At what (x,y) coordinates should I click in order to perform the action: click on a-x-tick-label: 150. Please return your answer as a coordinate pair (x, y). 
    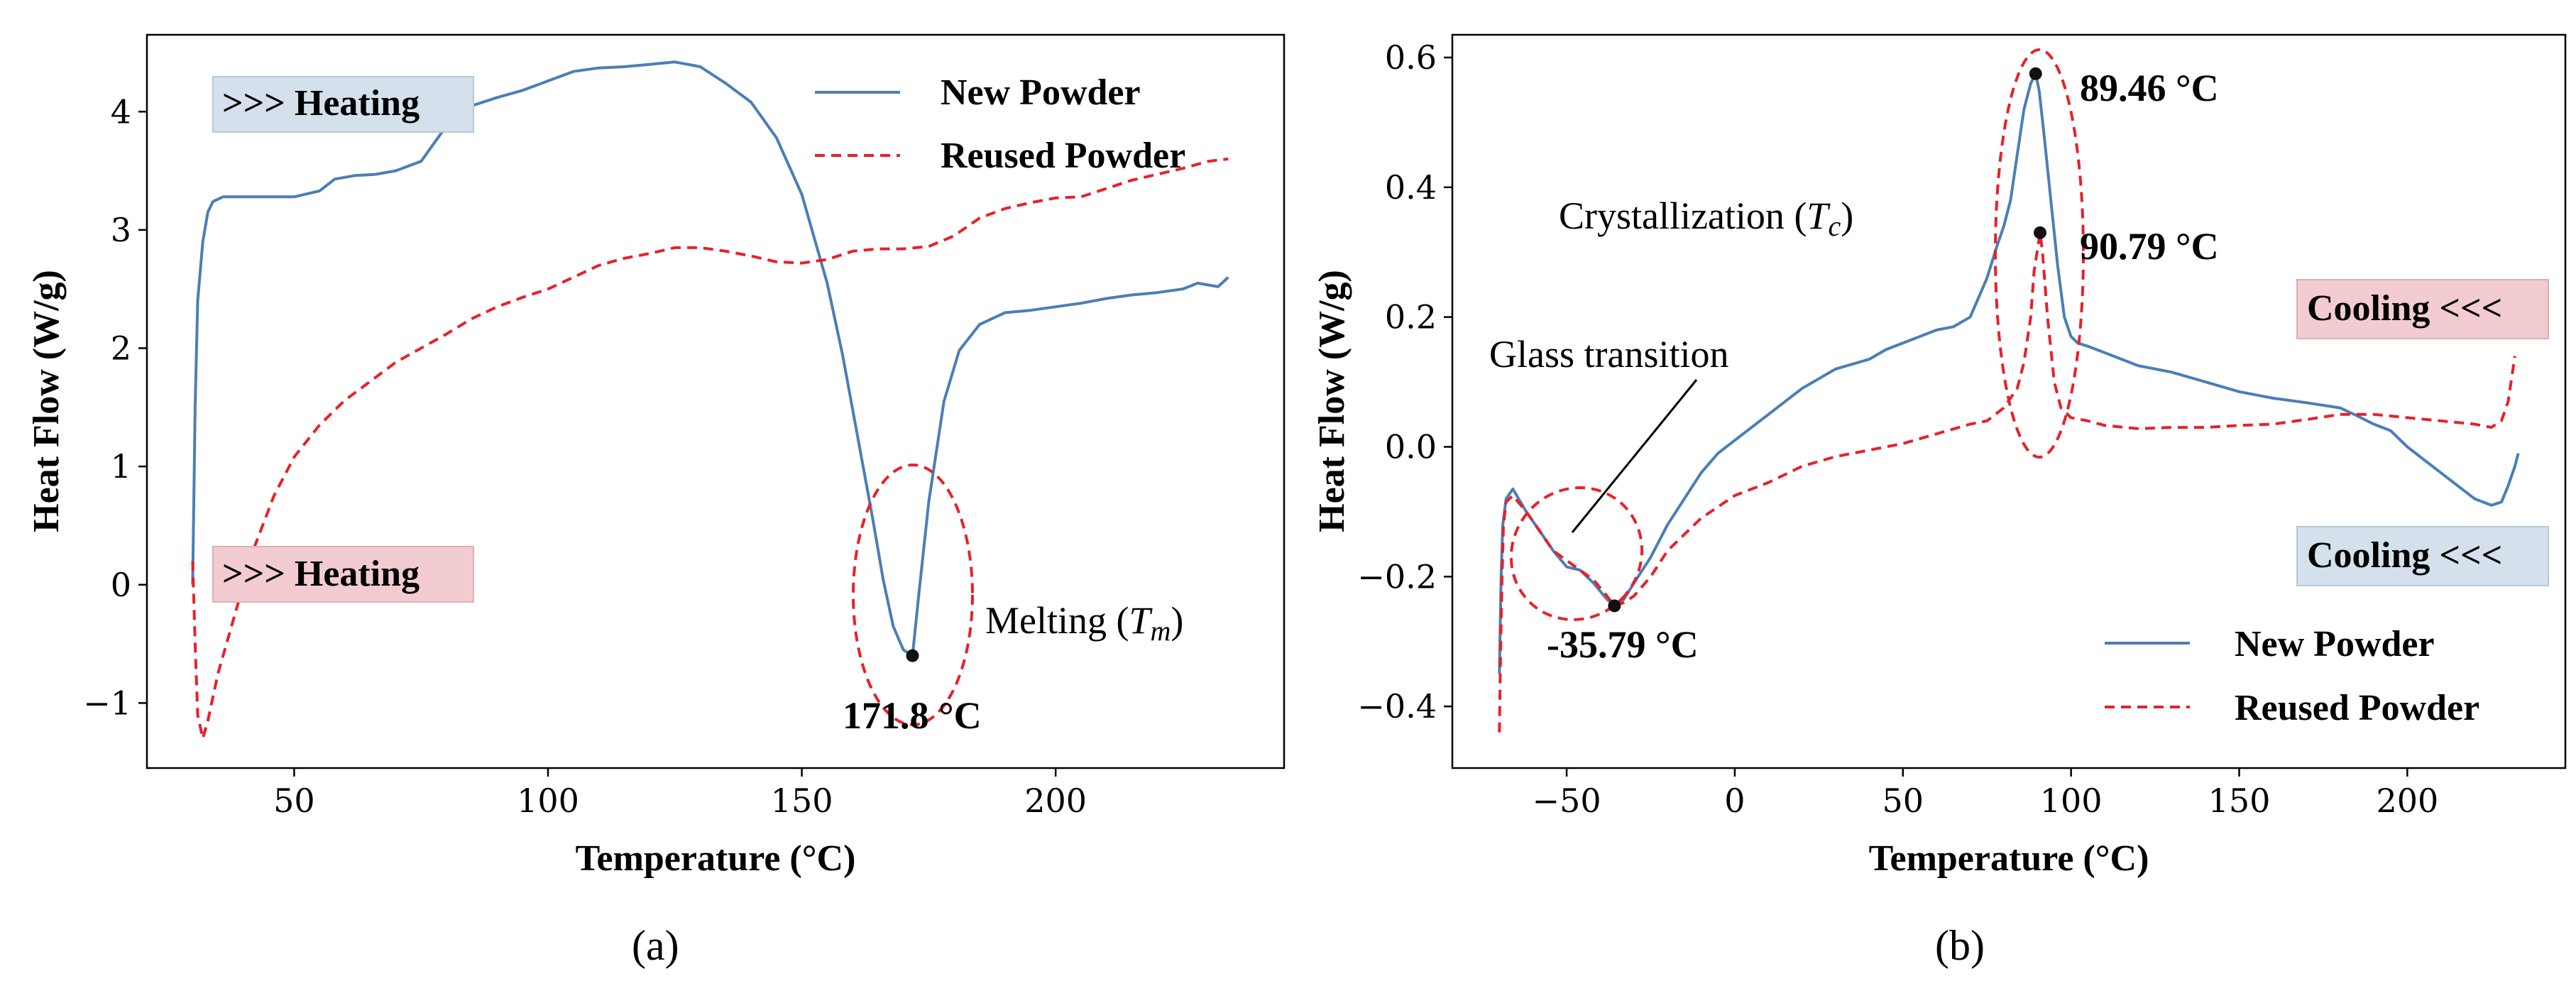
    Looking at the image, I should click on (802, 801).